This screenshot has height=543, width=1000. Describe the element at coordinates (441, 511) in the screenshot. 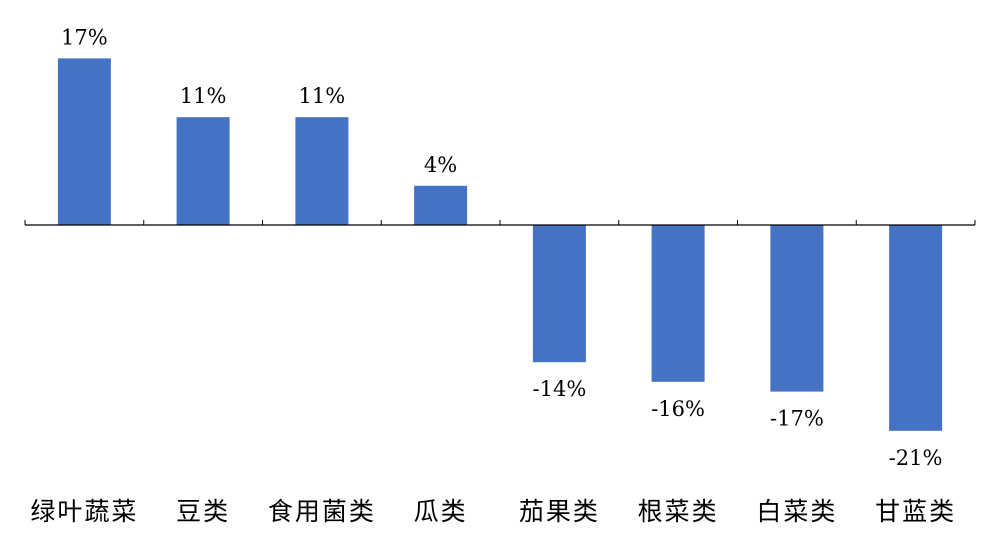

I see `category-label-3: 瓜类` at that location.